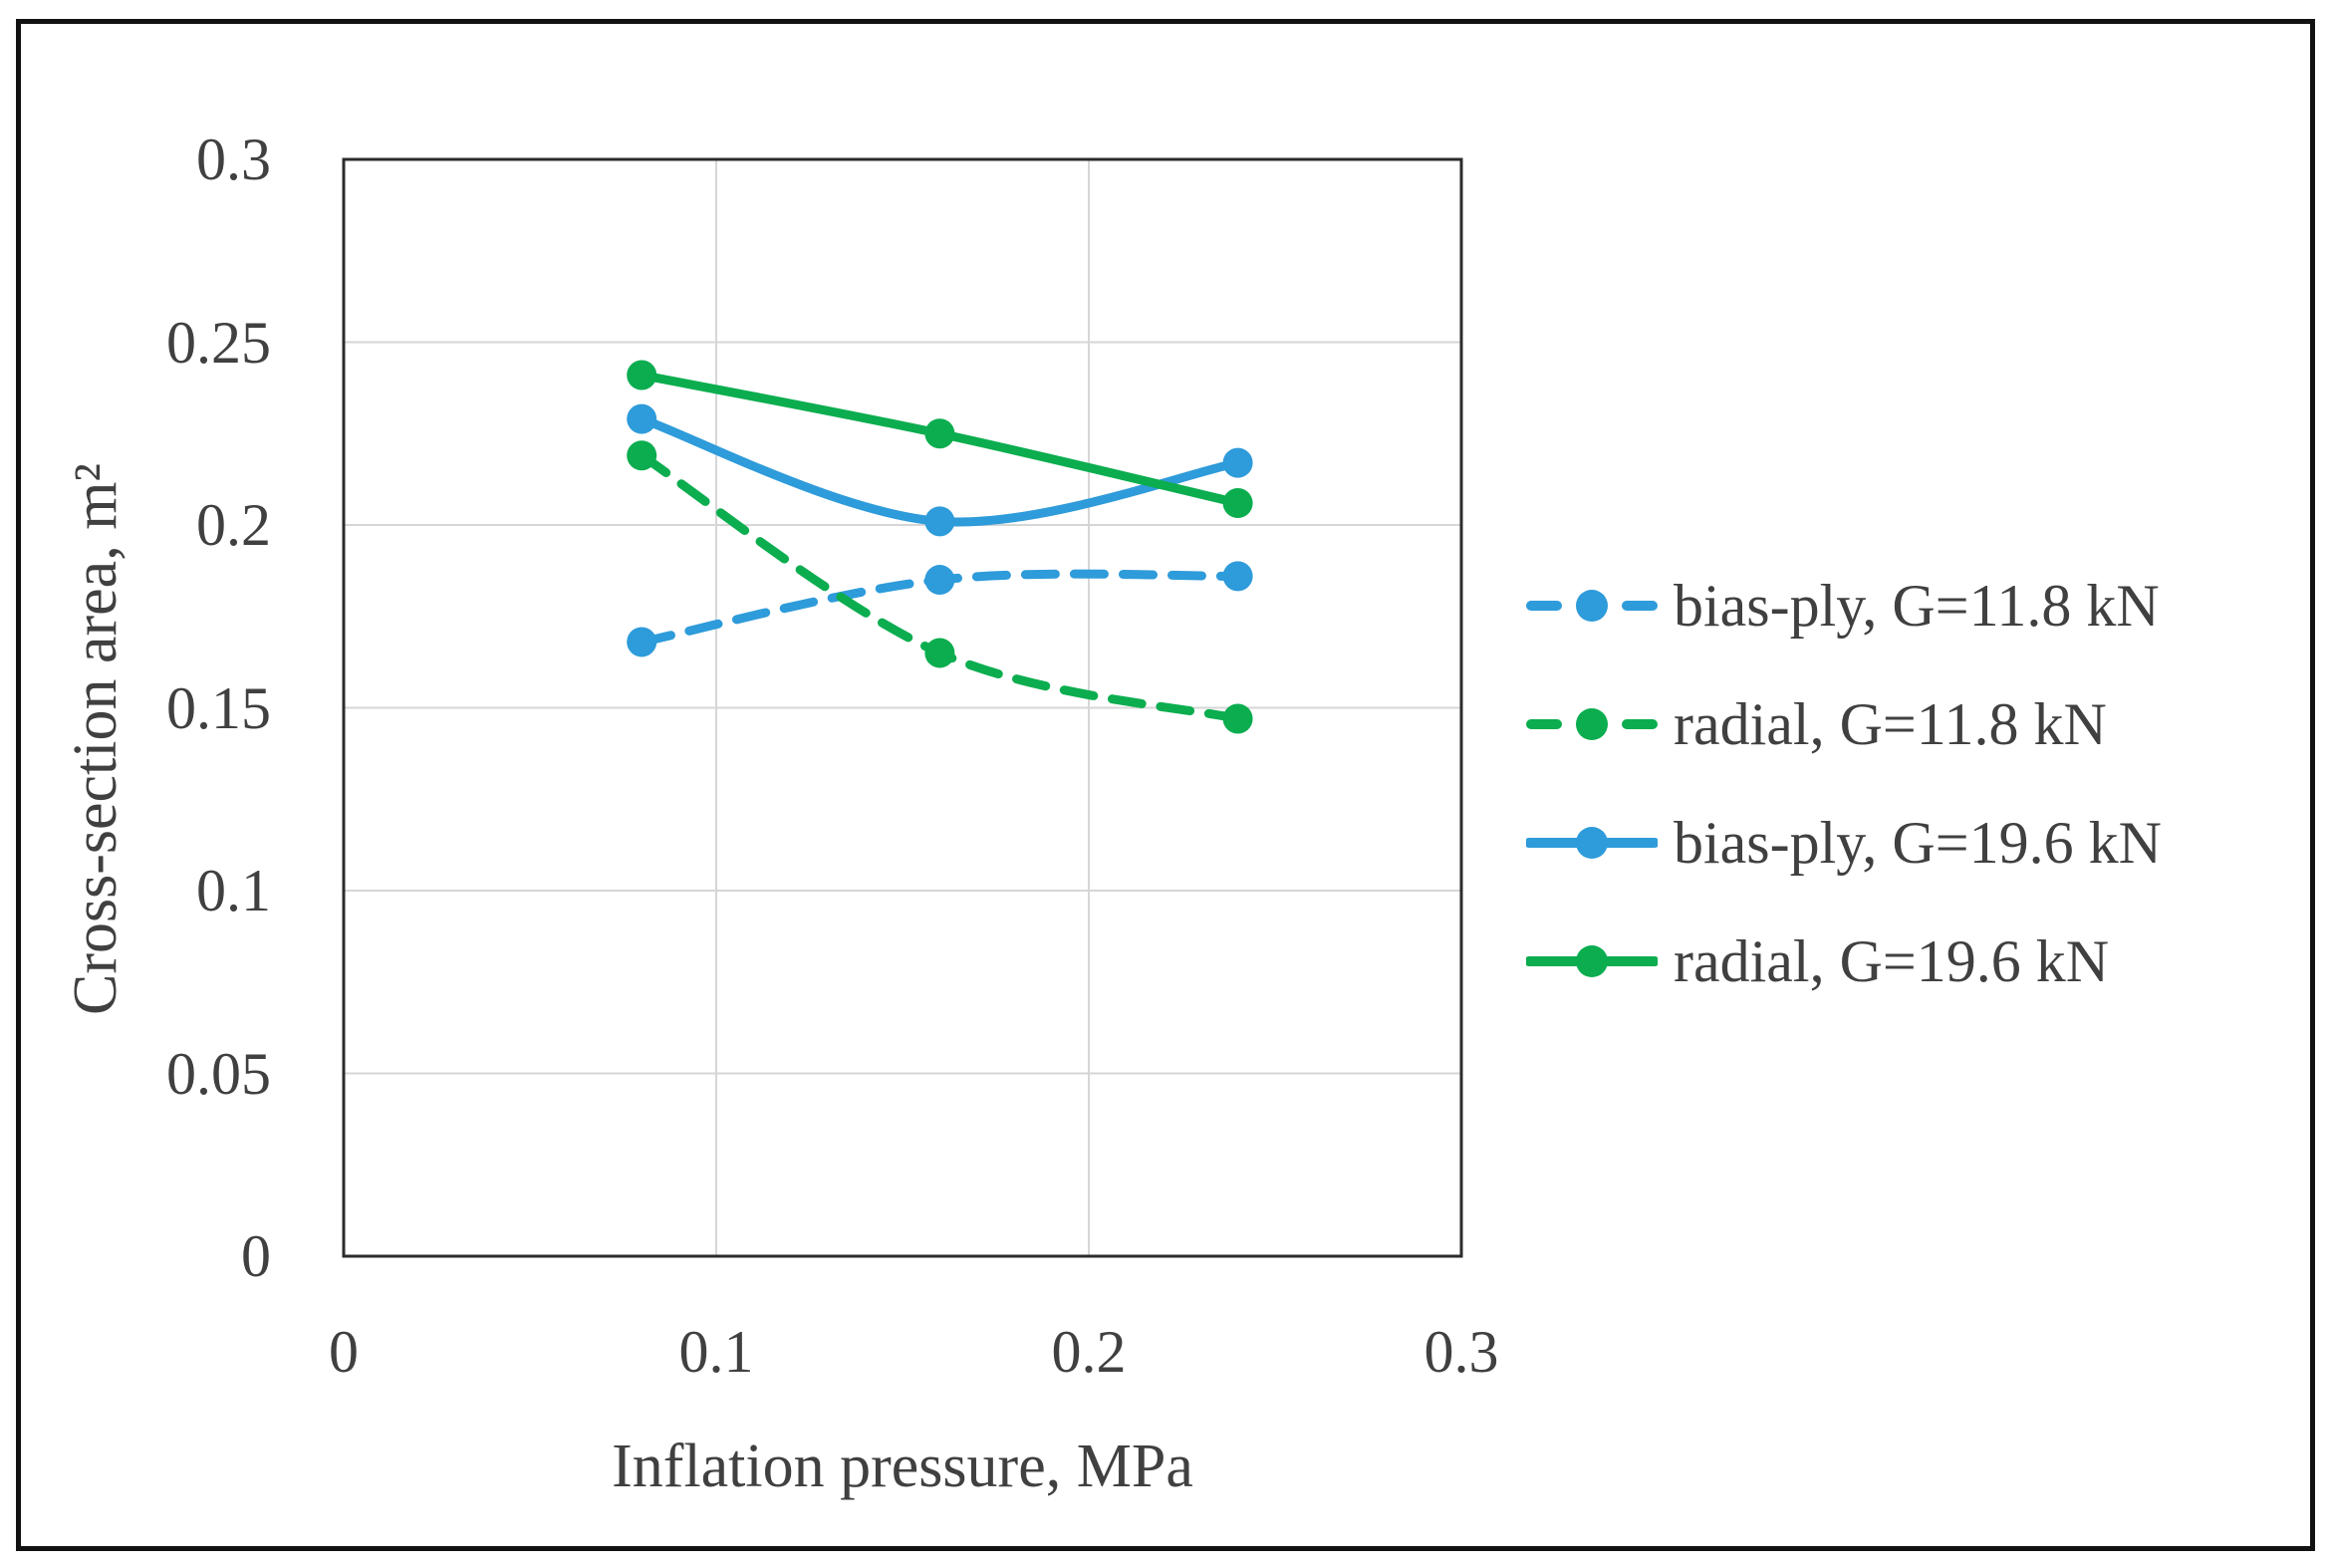  I want to click on legend-label: bias-ply, G=19.6 kN, so click(1918, 842).